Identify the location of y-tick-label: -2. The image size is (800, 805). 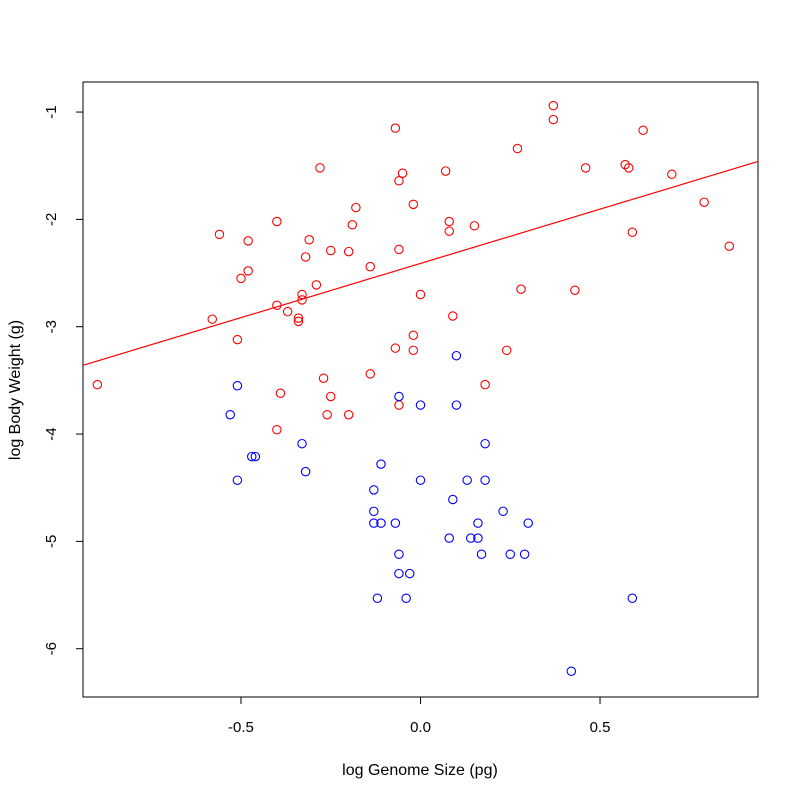
(51, 219).